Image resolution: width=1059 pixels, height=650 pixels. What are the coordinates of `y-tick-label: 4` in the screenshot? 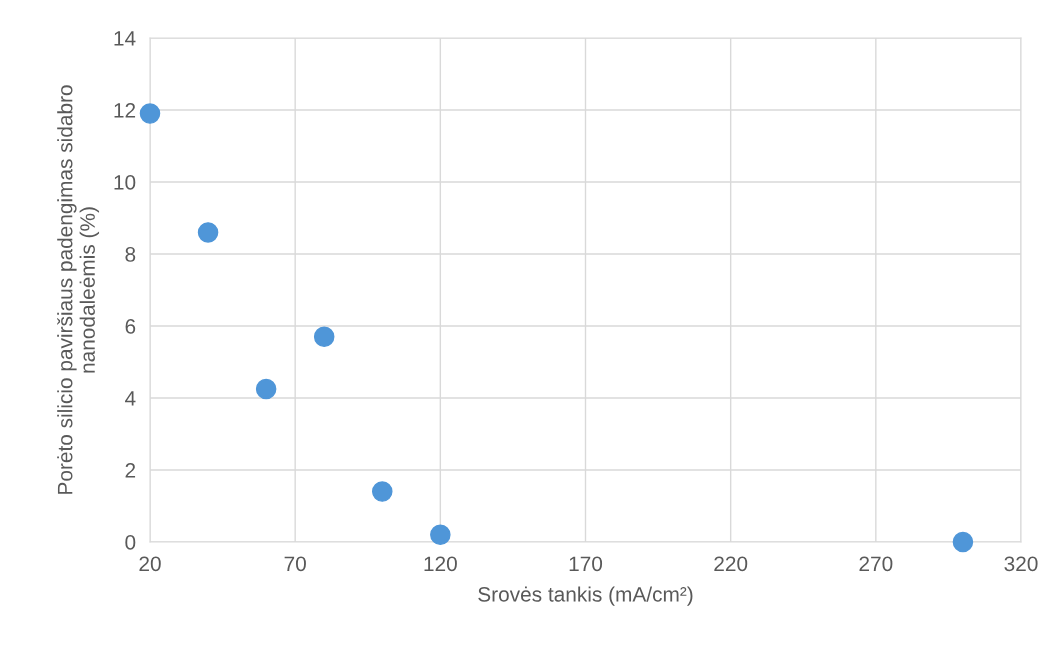 It's located at (130, 398).